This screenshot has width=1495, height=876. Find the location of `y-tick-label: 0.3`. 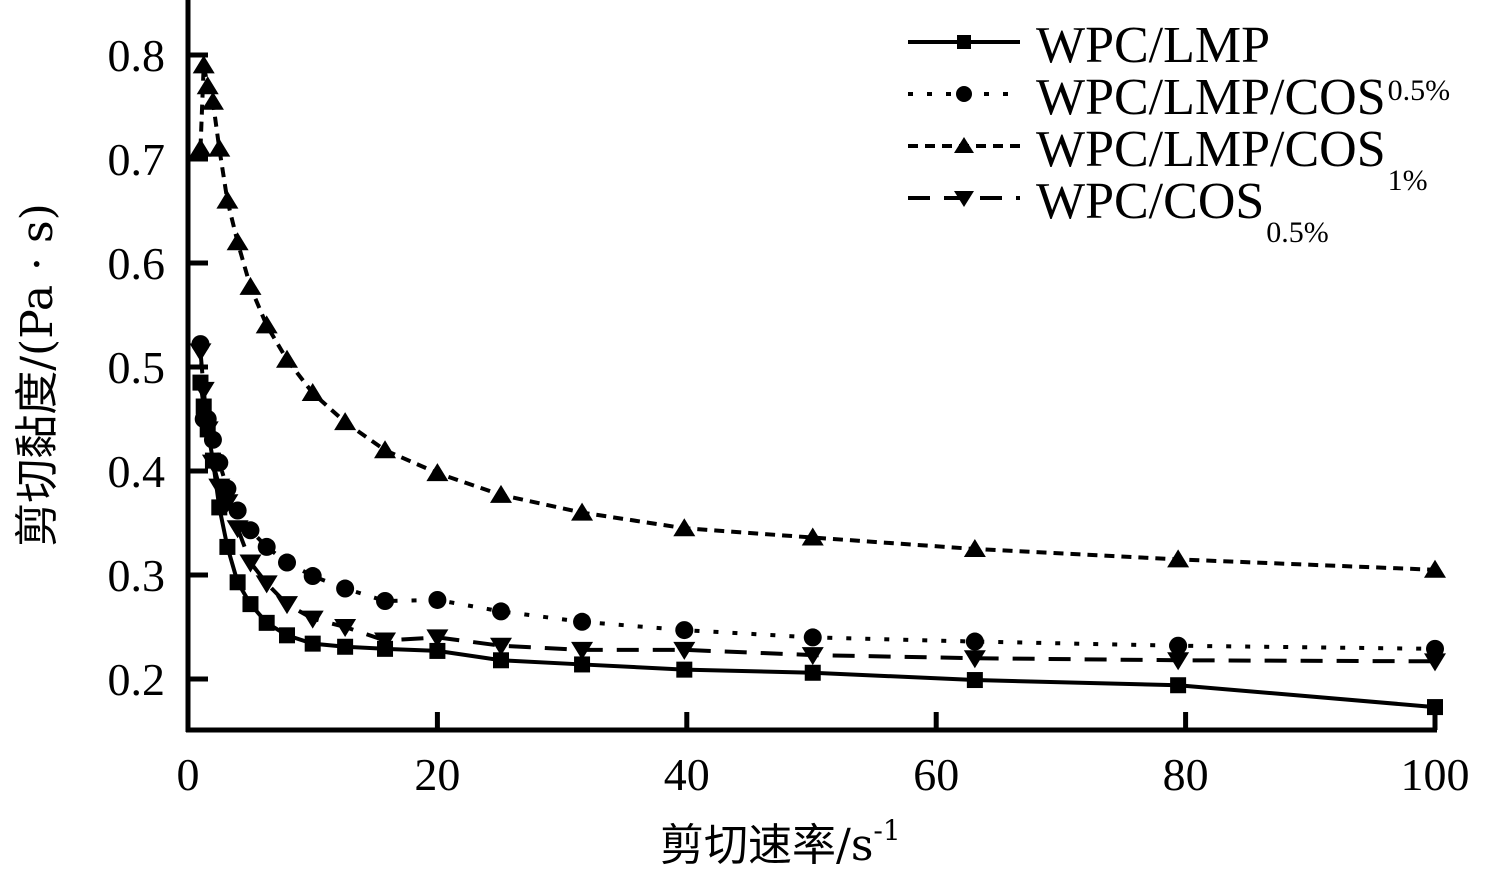

y-tick-label: 0.3 is located at coordinates (137, 575).